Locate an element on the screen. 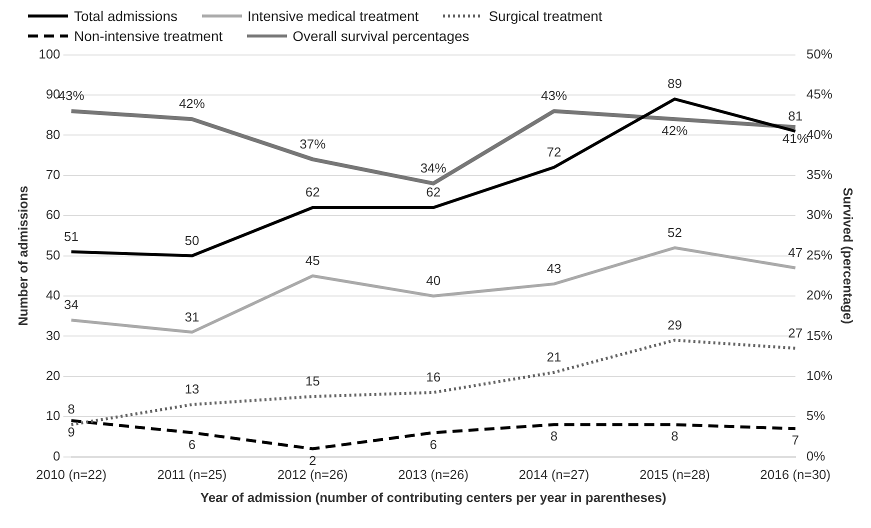  data-label: 40 is located at coordinates (433, 280).